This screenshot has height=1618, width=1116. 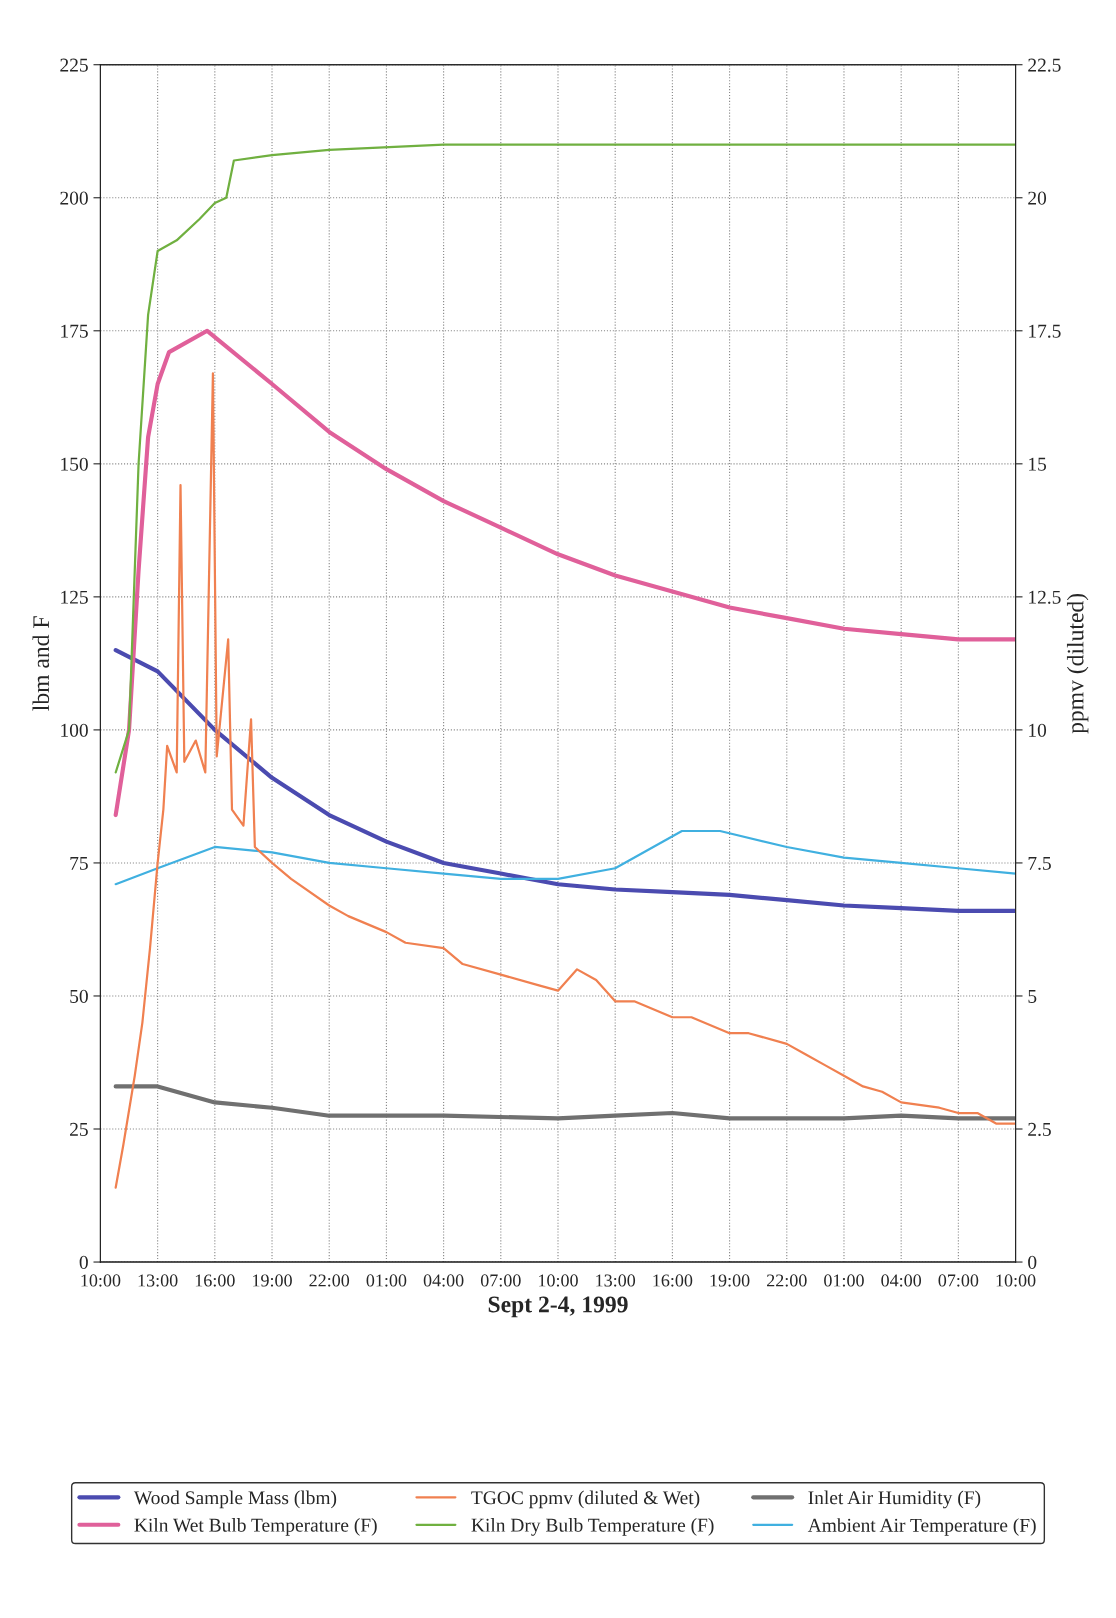 I want to click on y2-axis-title: ppmv (diluted), so click(x=1077, y=663).